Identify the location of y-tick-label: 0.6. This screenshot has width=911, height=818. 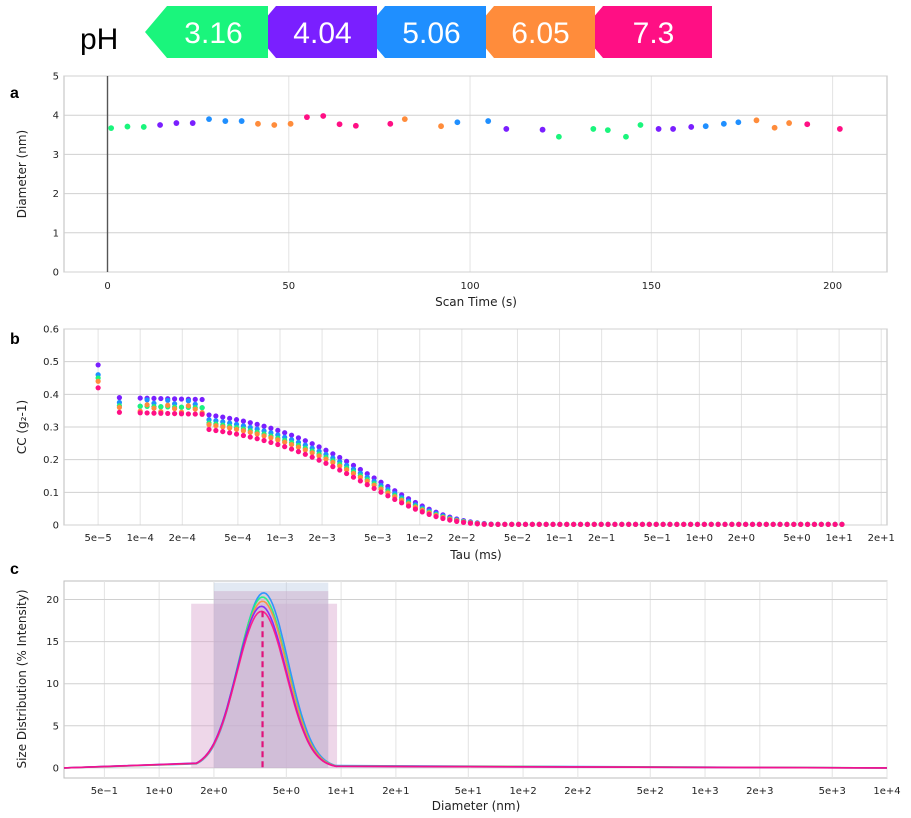
(51, 330).